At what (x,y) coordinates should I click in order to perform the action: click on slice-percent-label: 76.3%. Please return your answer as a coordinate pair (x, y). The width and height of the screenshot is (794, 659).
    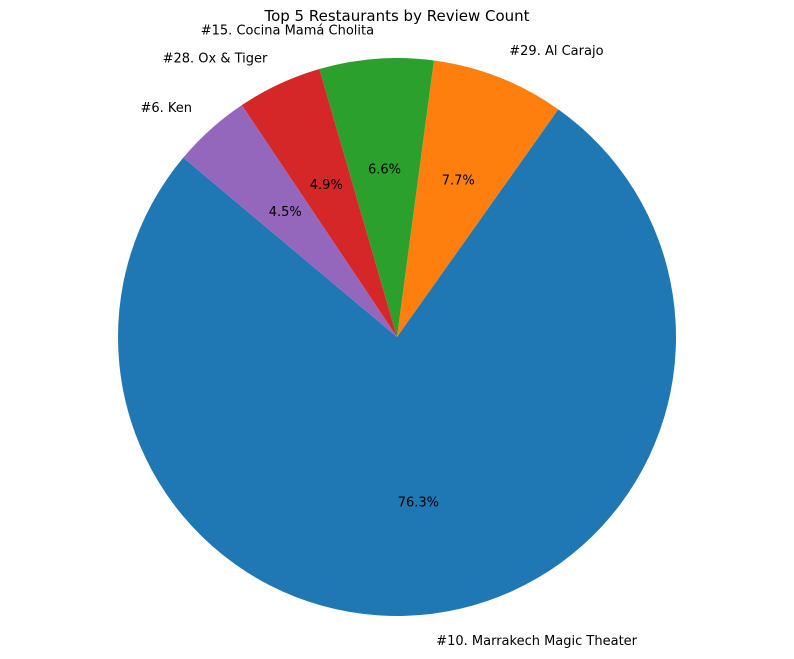
    Looking at the image, I should click on (418, 503).